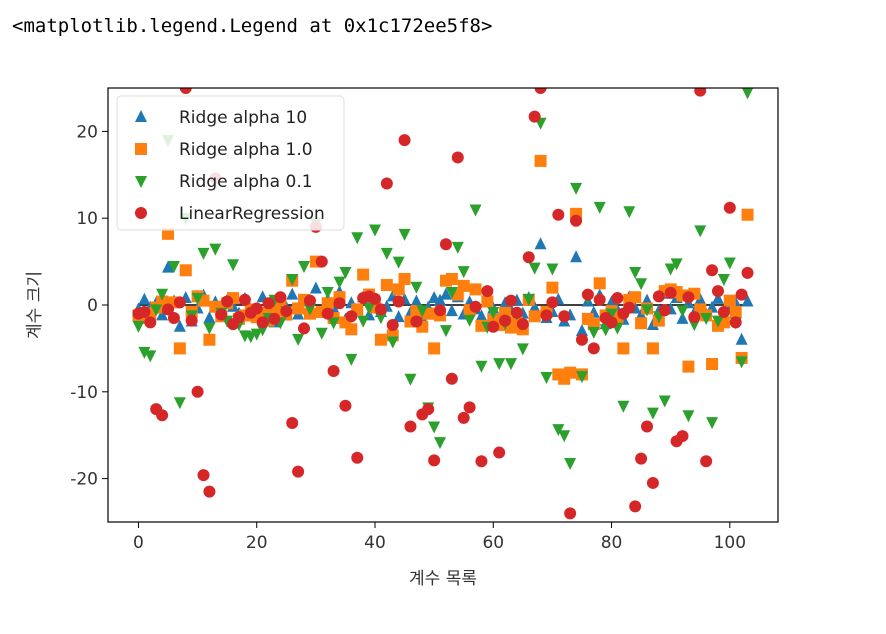 Image resolution: width=886 pixels, height=634 pixels. What do you see at coordinates (87, 219) in the screenshot?
I see `y-tick-label: 10` at bounding box center [87, 219].